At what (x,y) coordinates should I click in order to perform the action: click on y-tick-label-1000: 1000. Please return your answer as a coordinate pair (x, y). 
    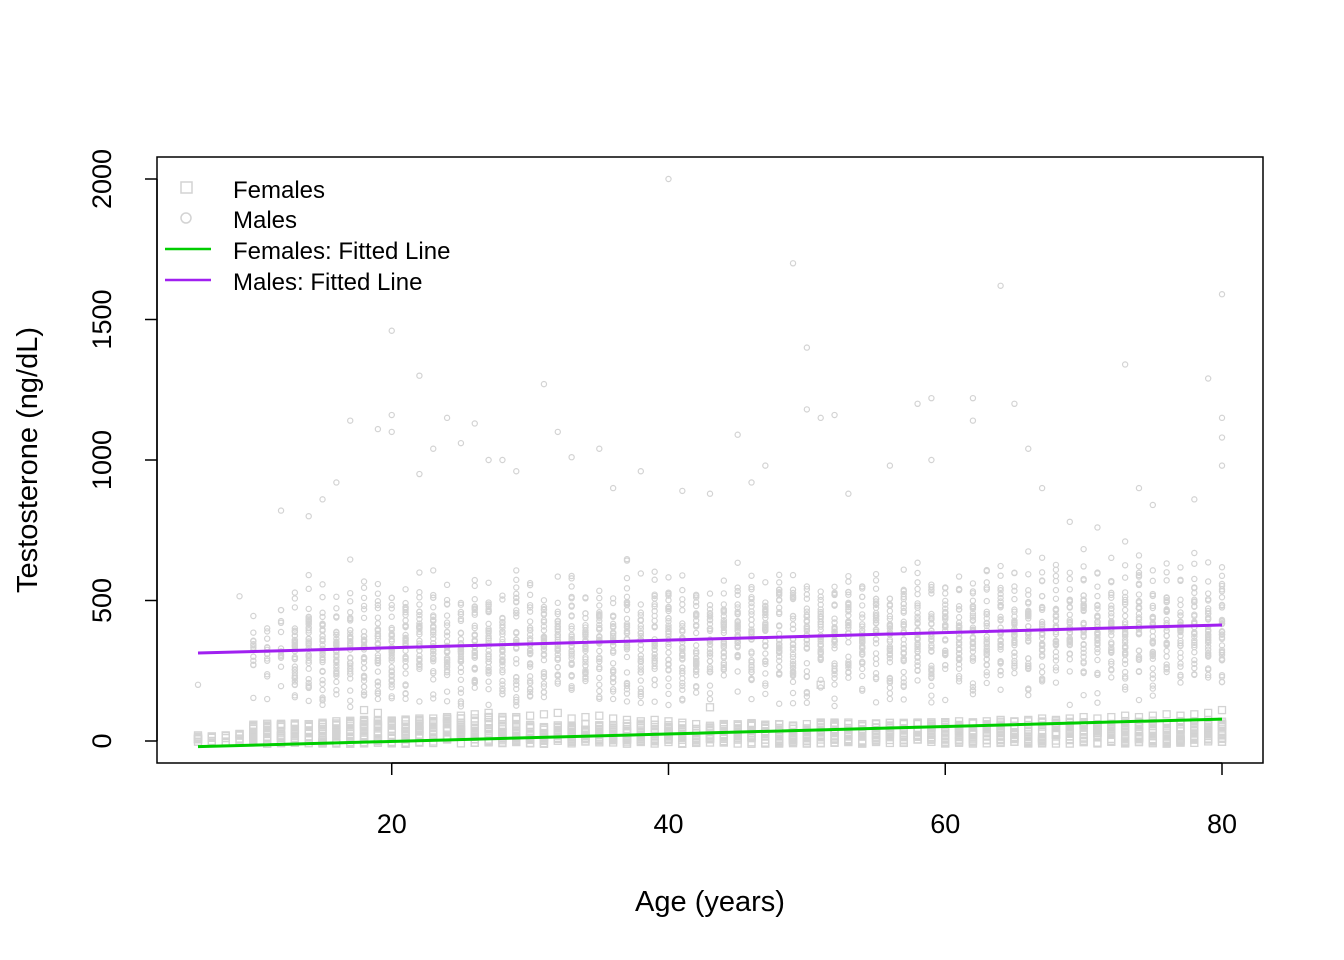
    Looking at the image, I should click on (102, 460).